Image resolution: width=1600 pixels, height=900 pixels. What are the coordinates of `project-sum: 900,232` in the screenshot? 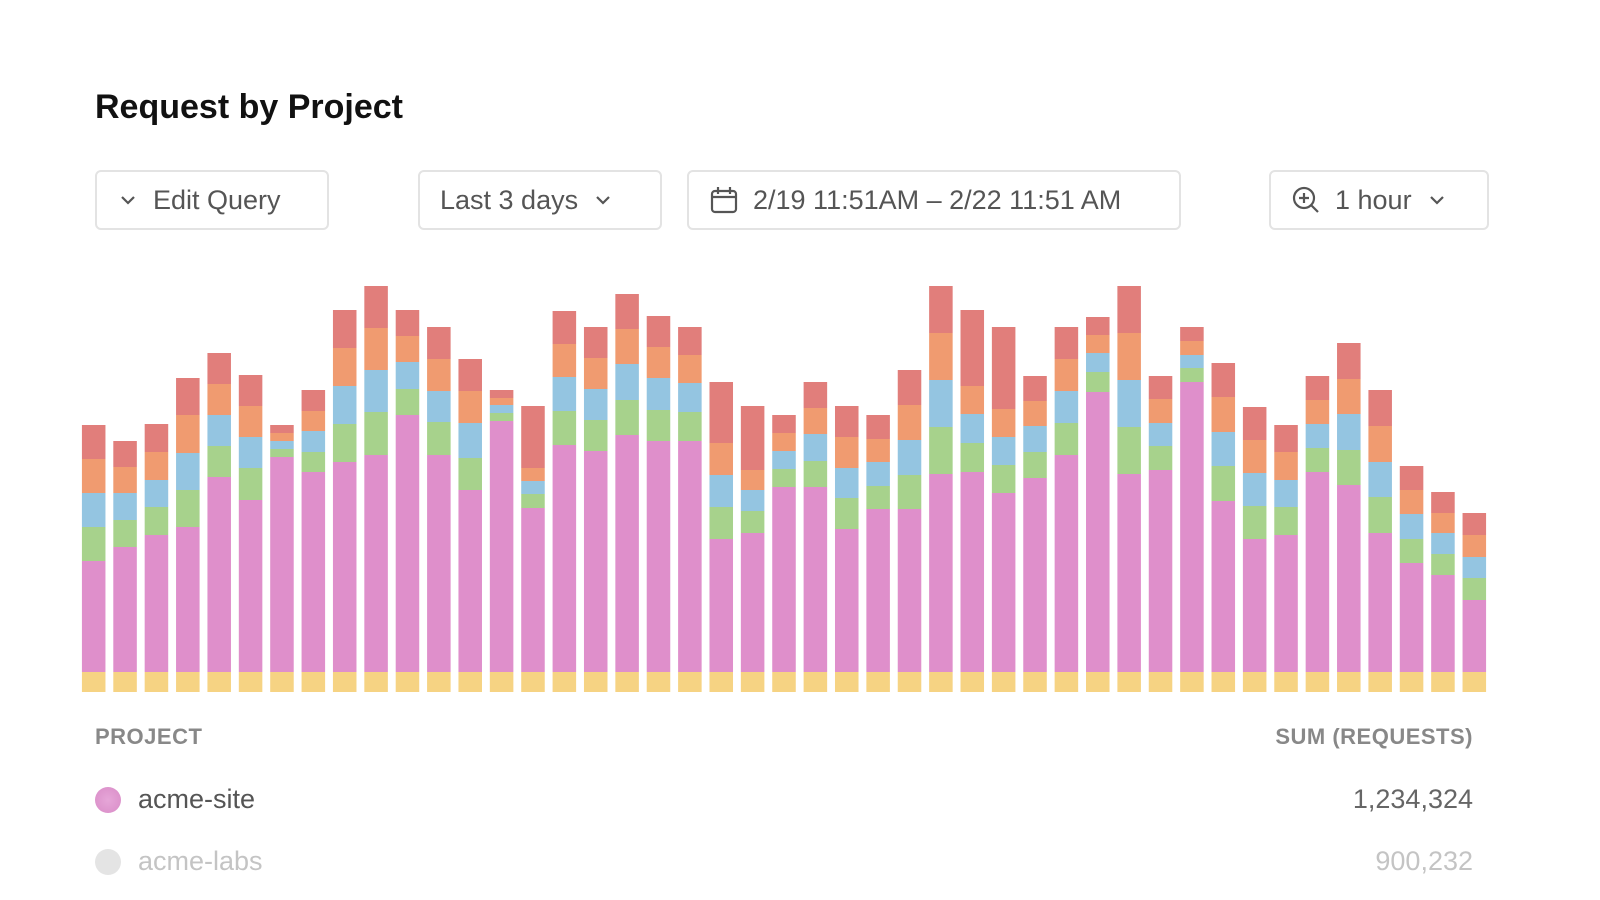 It's located at (1424, 861).